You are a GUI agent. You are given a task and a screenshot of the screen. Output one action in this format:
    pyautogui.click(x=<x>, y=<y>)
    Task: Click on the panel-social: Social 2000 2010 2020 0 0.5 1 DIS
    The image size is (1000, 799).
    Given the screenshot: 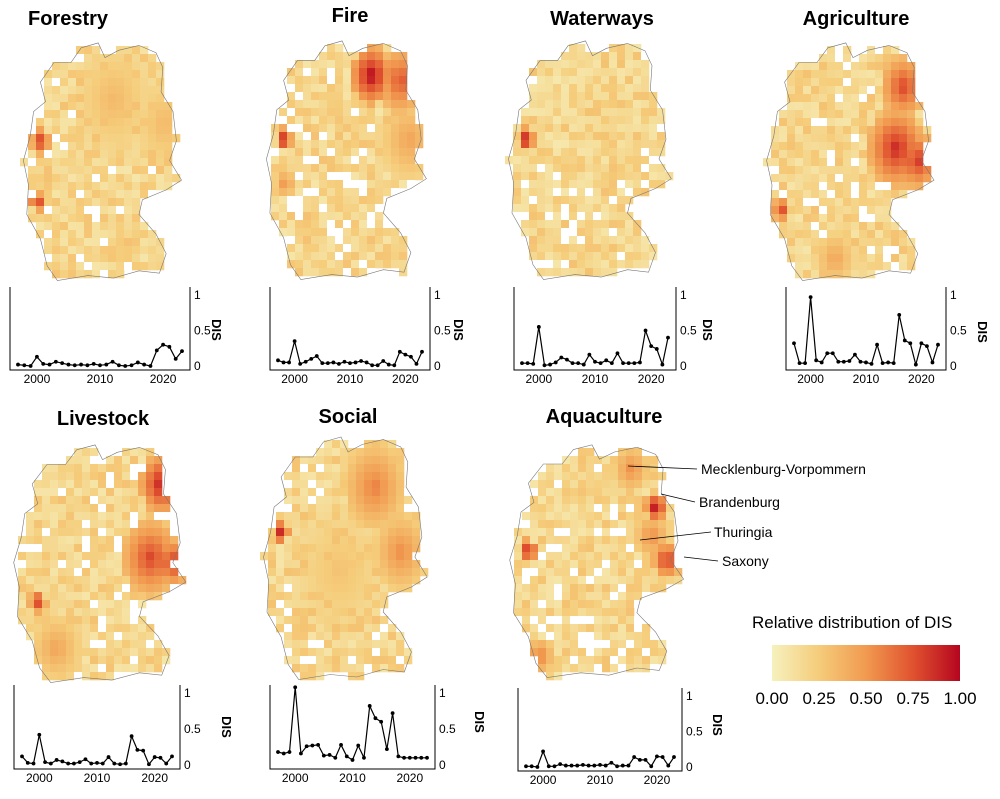 What is the action you would take?
    pyautogui.click(x=373, y=595)
    